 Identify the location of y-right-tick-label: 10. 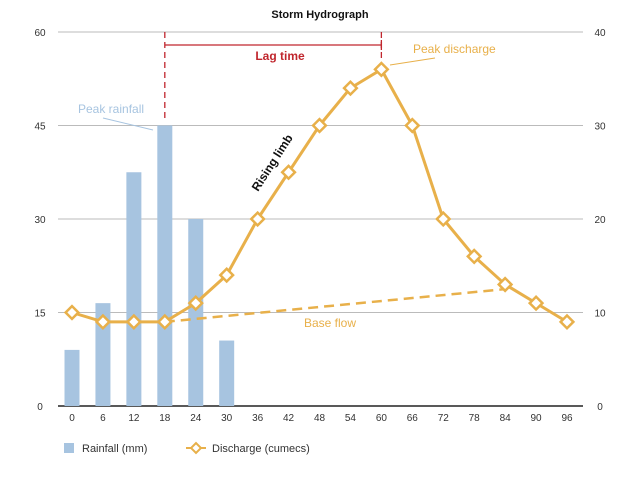
(600, 314).